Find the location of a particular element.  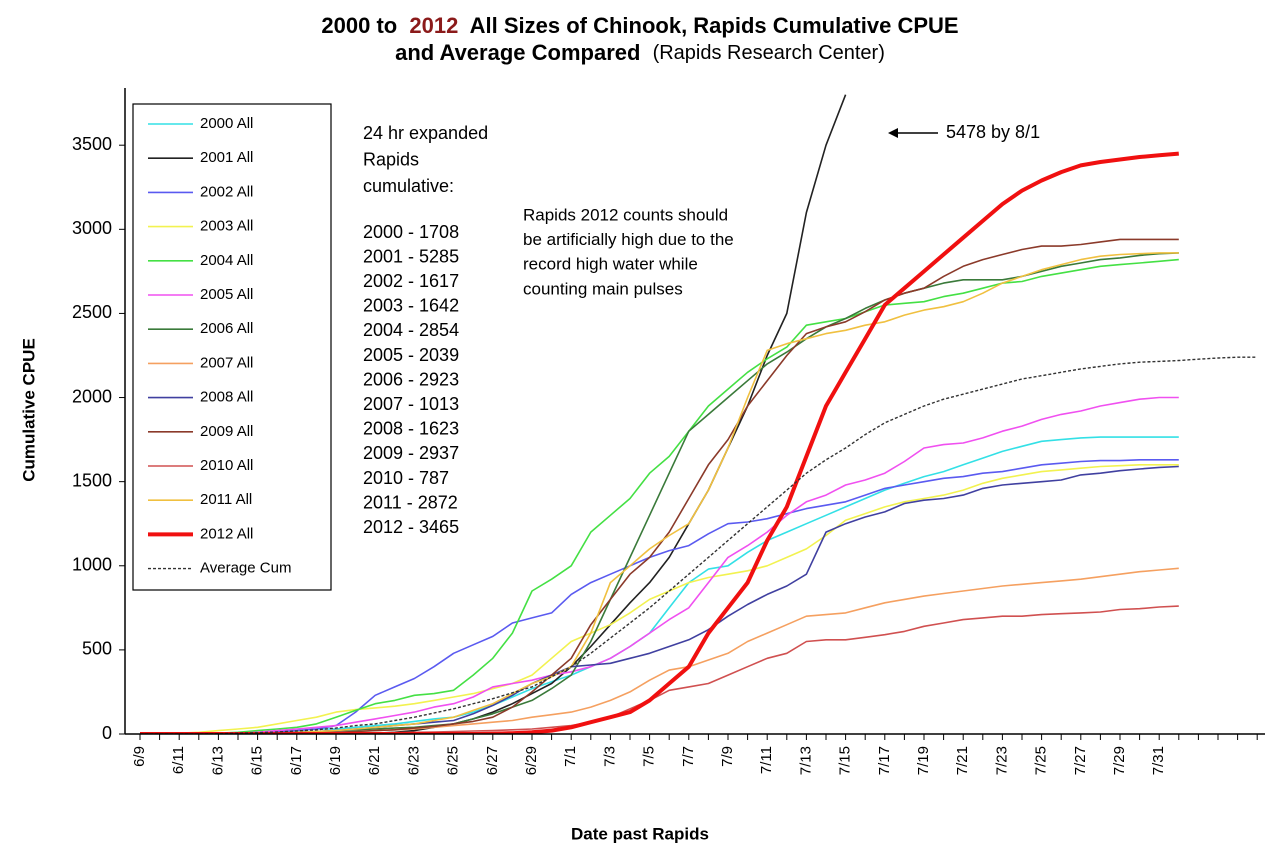

legend-label: 2007 All is located at coordinates (226, 362).